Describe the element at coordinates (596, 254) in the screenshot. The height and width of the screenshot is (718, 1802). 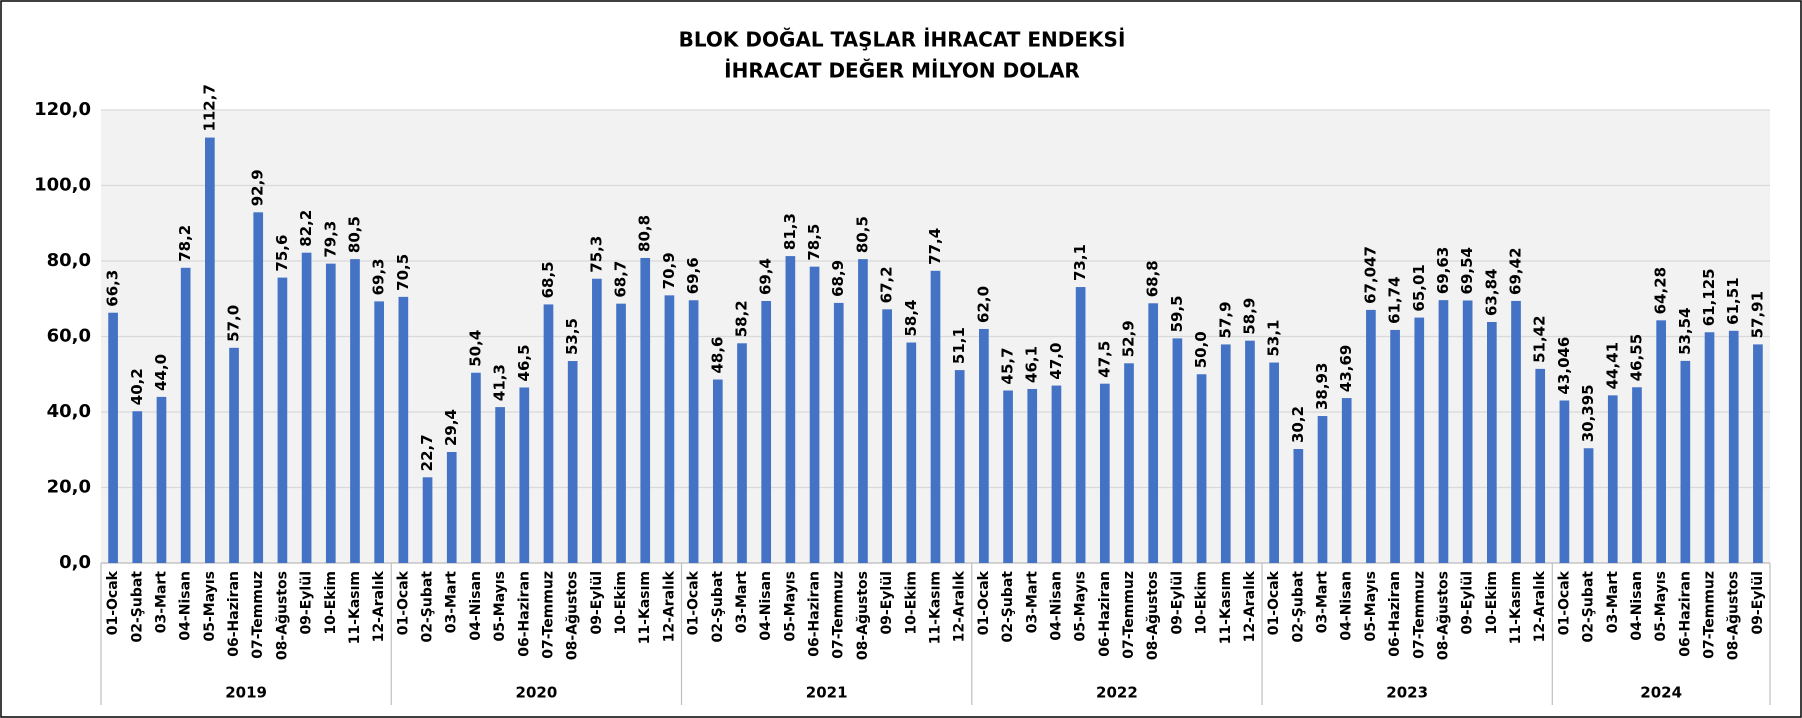
I see `value-label: 75,3` at that location.